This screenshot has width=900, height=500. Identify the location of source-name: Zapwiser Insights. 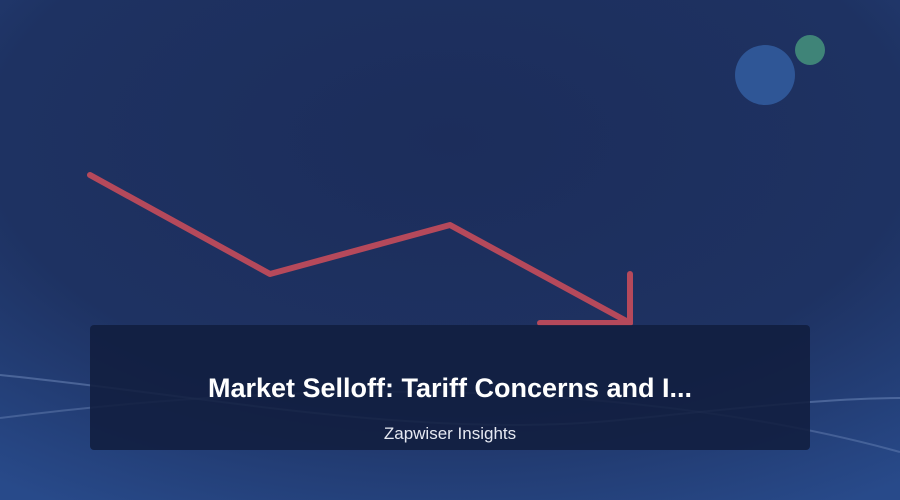
(450, 433).